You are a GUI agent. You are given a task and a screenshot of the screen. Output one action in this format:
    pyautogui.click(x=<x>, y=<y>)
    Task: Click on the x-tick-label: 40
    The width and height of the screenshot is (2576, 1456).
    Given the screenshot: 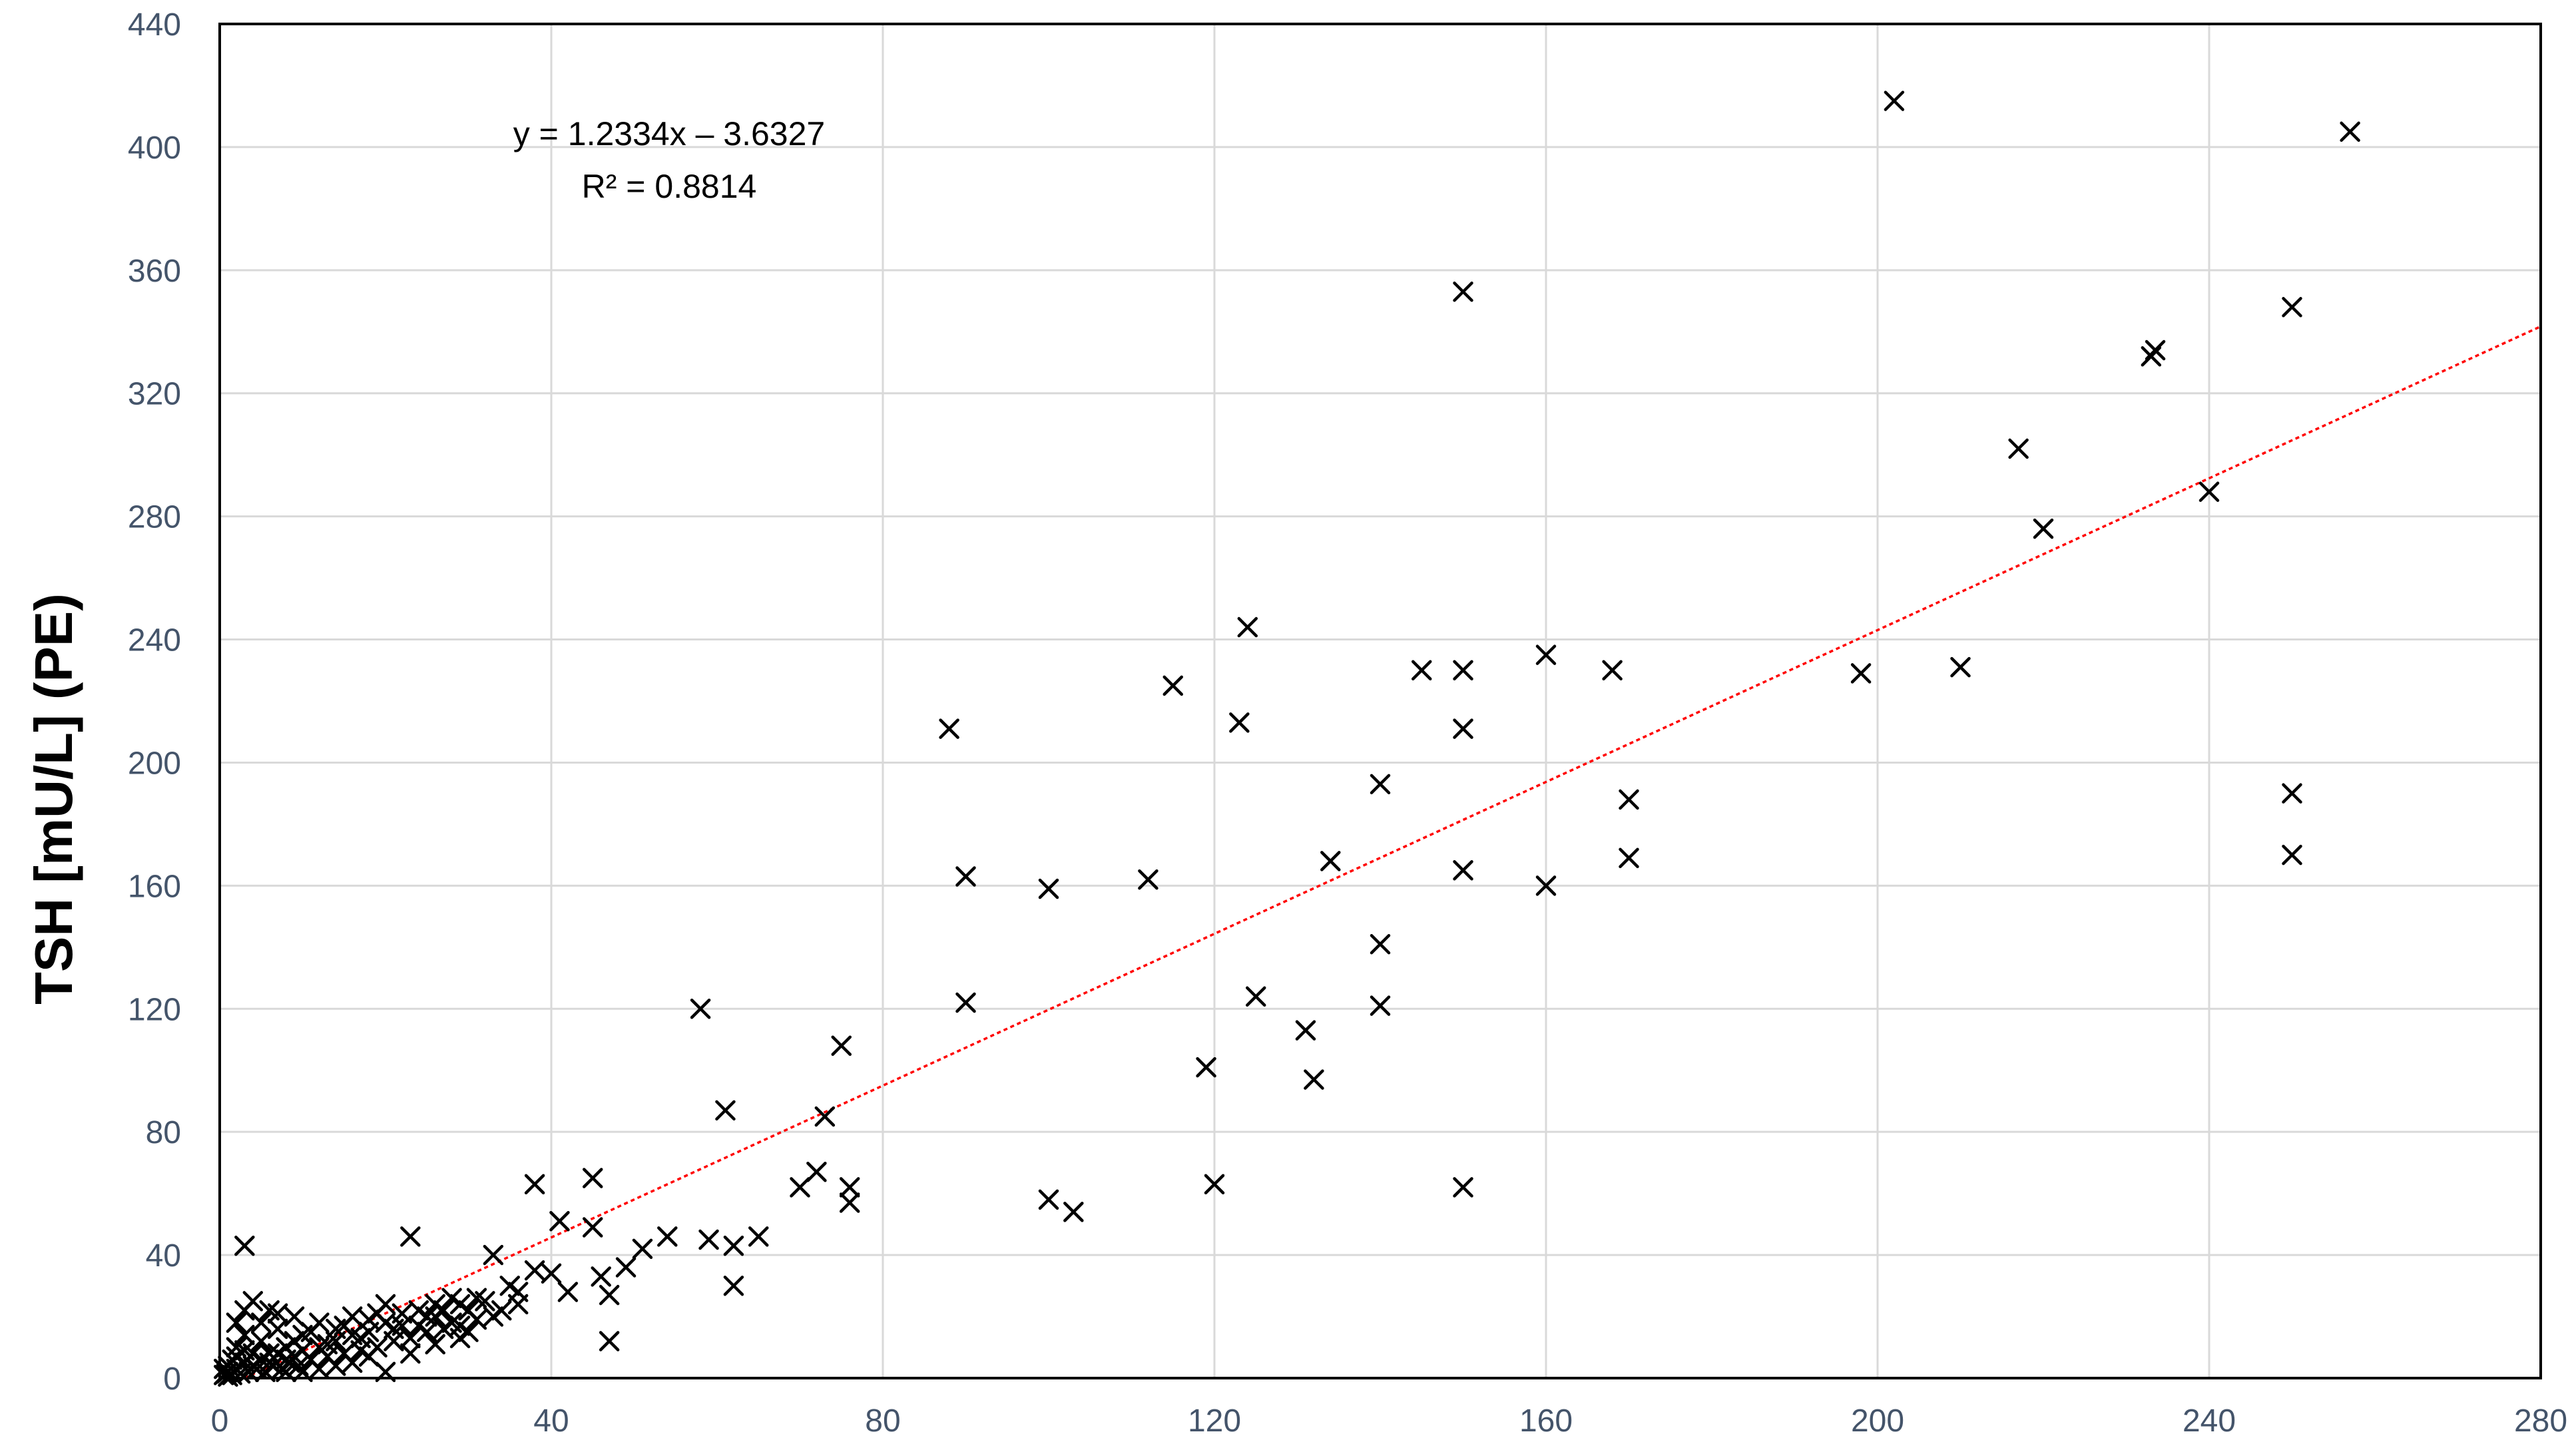 What is the action you would take?
    pyautogui.click(x=551, y=1421)
    